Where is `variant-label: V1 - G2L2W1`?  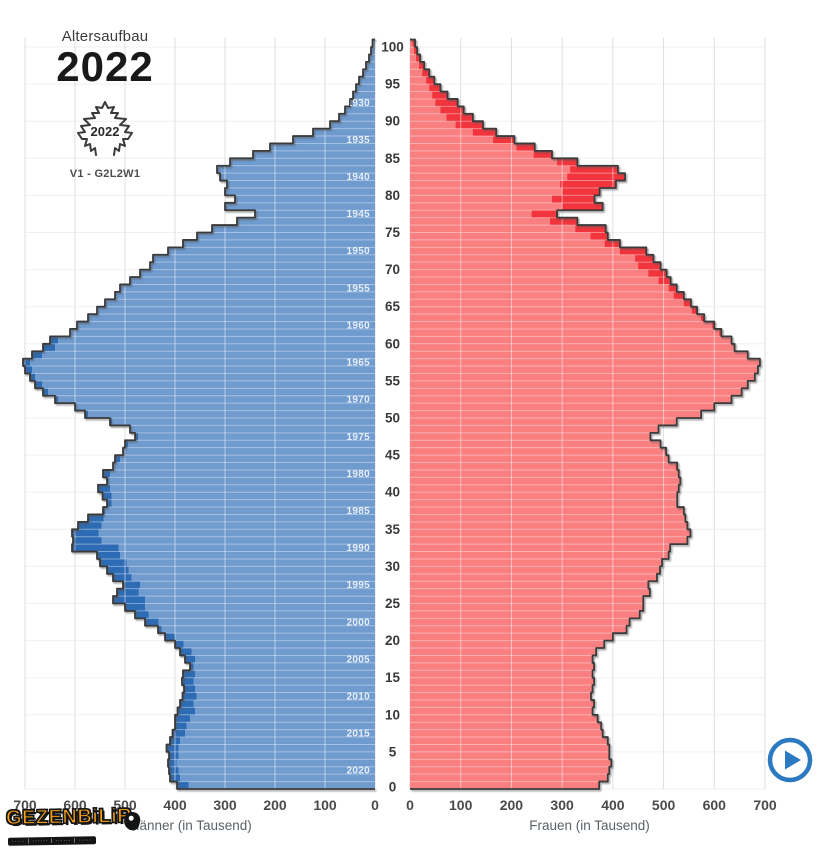
variant-label: V1 - G2L2W1 is located at coordinates (105, 174).